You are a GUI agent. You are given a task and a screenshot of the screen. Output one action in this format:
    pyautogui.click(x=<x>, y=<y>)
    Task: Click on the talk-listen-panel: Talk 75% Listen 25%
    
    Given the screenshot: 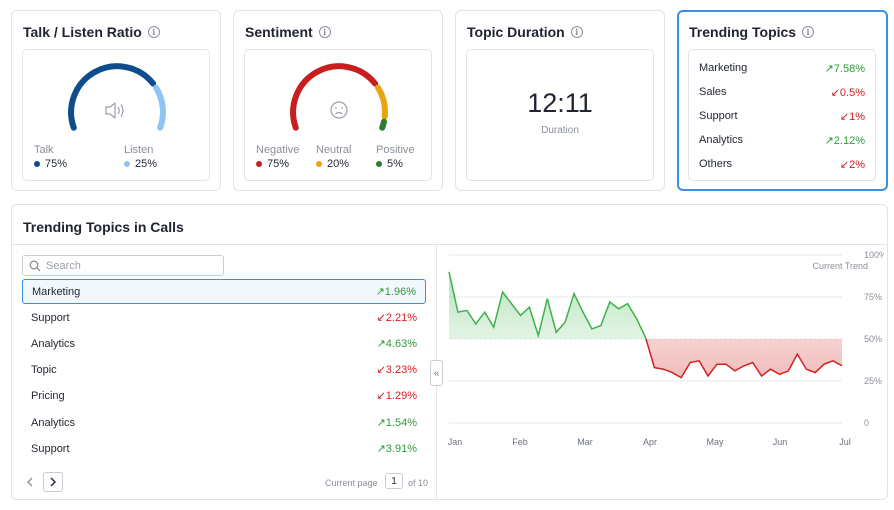 What is the action you would take?
    pyautogui.click(x=116, y=115)
    